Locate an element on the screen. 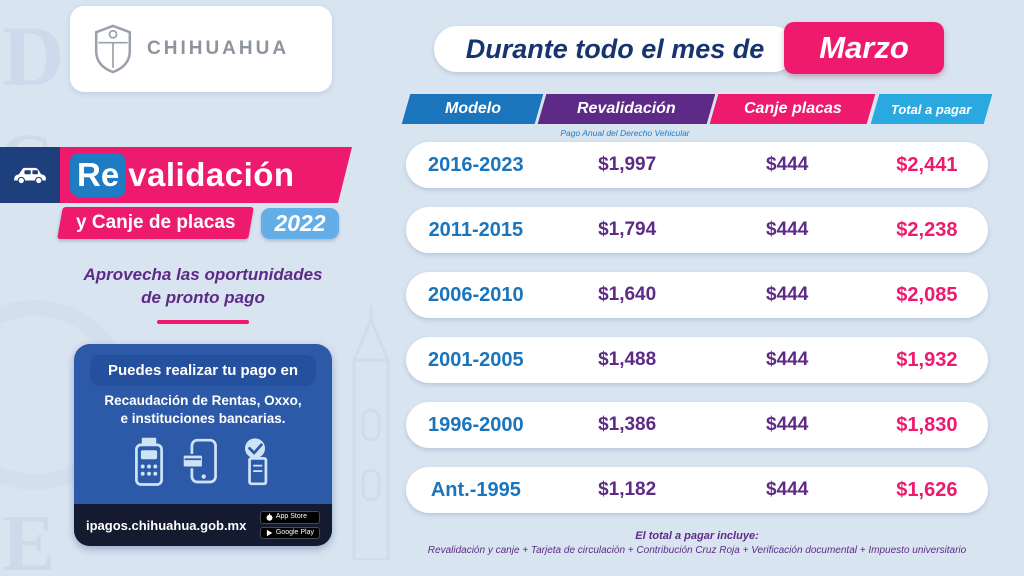 The image size is (1024, 576). tagline-underline is located at coordinates (203, 321).